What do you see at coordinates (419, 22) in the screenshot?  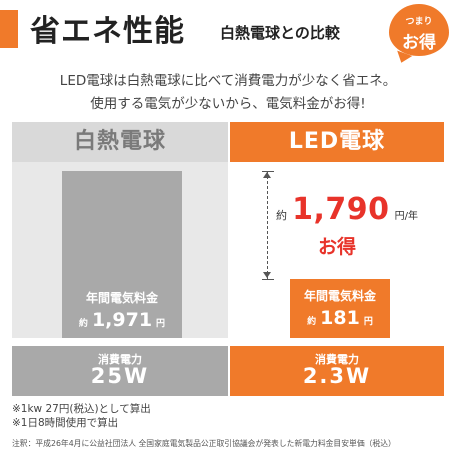 I see `badge-small-text: つまり` at bounding box center [419, 22].